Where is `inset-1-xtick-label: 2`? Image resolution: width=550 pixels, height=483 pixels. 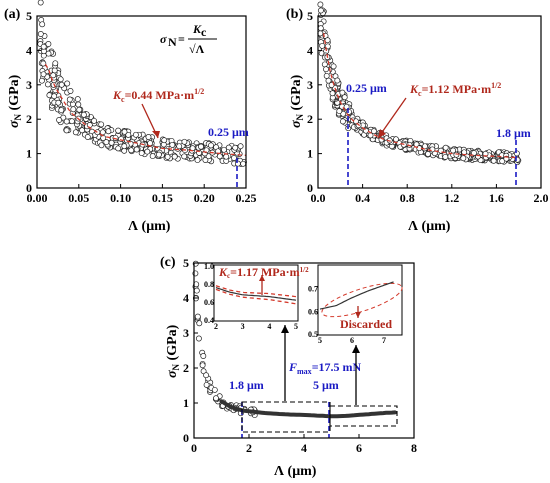
inset-1-xtick-label: 2 is located at coordinates (216, 326).